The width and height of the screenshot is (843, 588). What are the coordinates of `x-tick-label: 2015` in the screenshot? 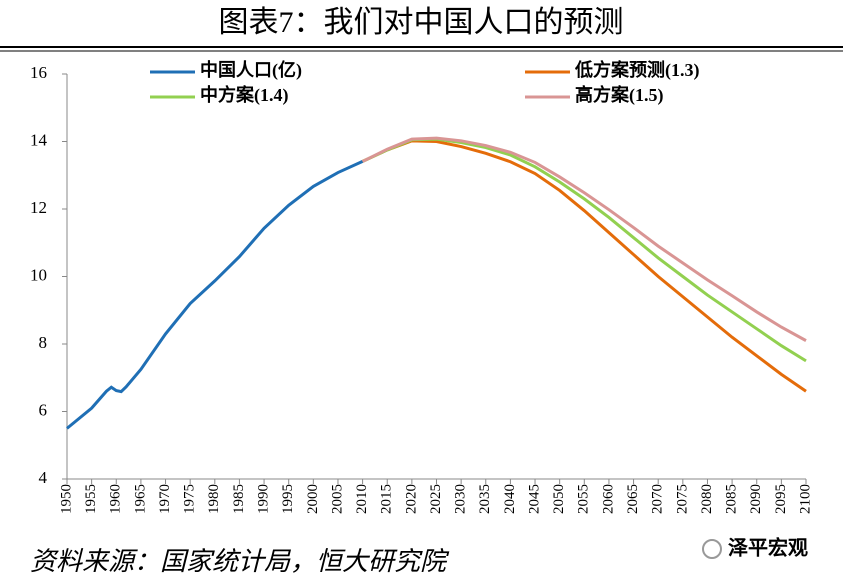 It's located at (387, 499).